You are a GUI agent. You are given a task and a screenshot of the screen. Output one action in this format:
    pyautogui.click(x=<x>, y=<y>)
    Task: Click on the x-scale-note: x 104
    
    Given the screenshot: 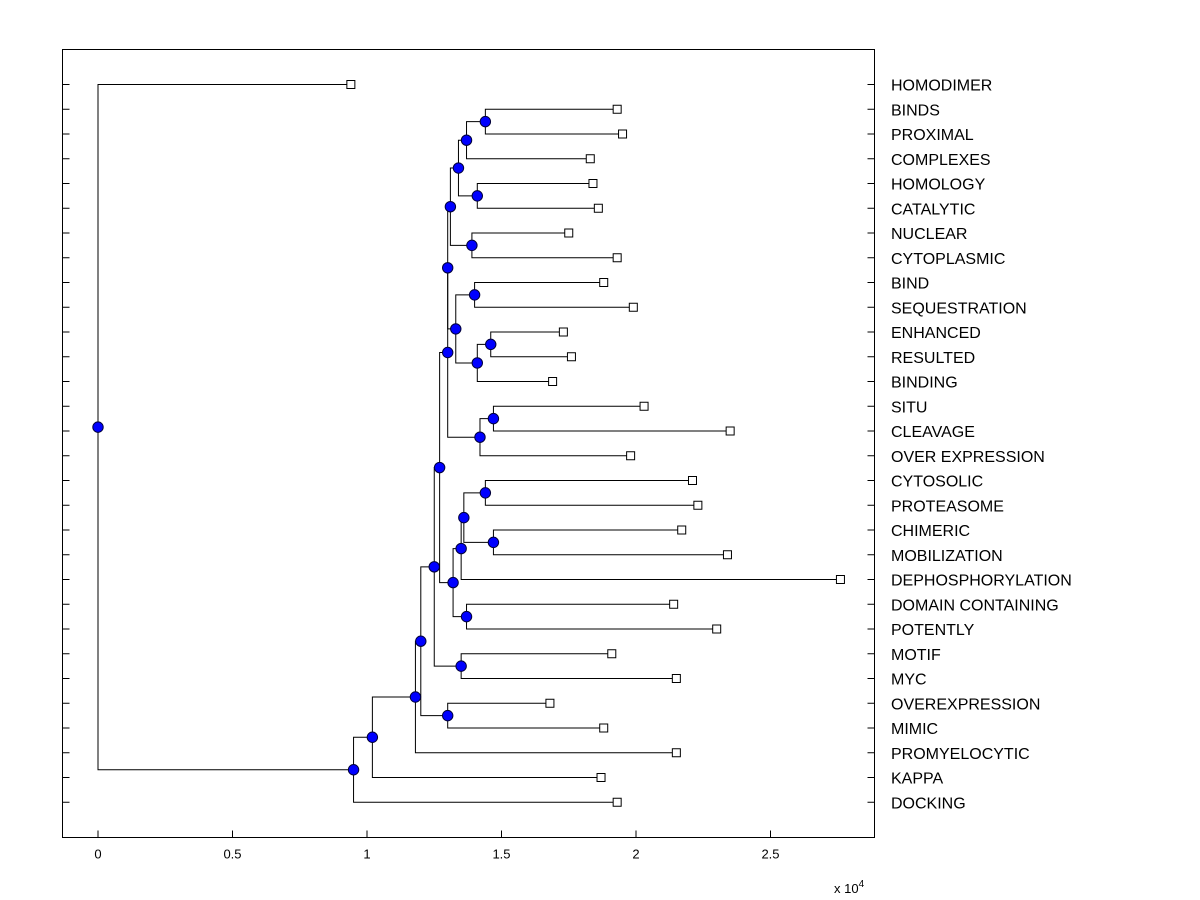 What is the action you would take?
    pyautogui.click(x=849, y=887)
    